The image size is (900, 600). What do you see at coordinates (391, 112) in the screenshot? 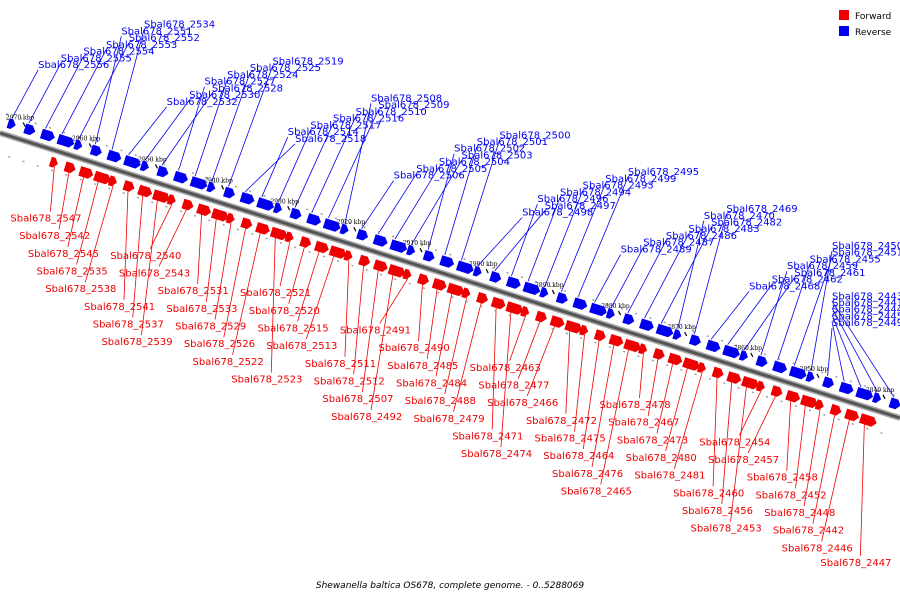
I see `reverse-gene-label: Sbal678_2510` at bounding box center [391, 112].